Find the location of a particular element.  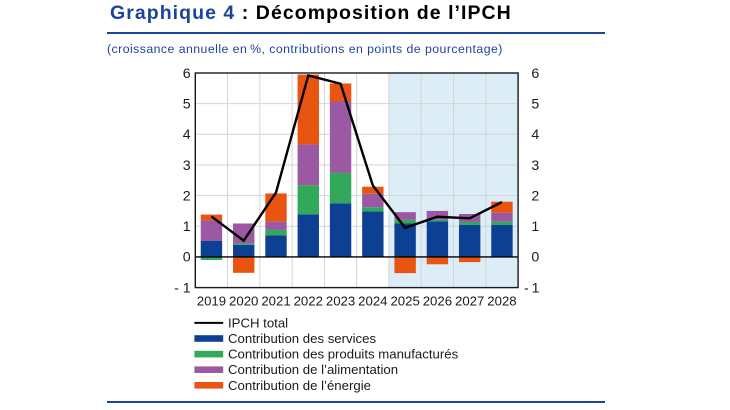

svg-text: Contribution des services is located at coordinates (302, 338).